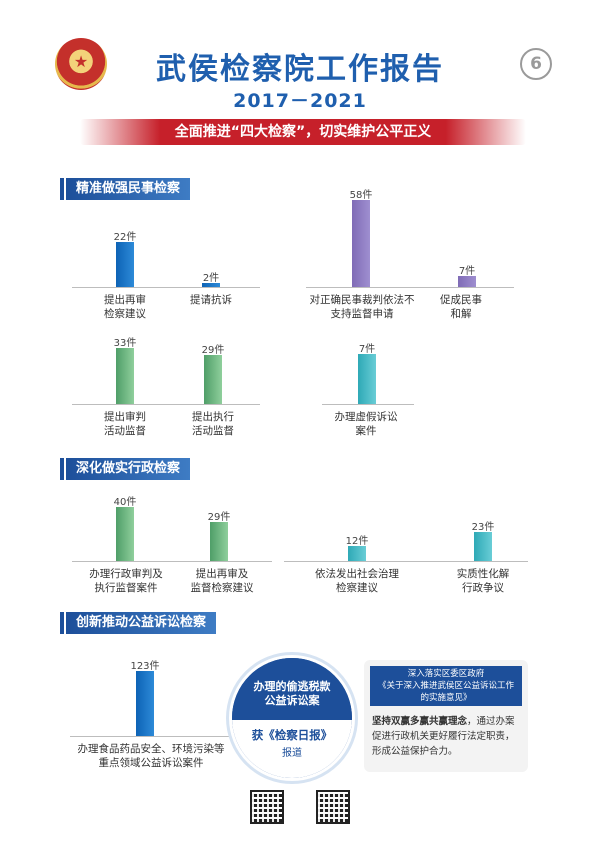 The width and height of the screenshot is (600, 848). What do you see at coordinates (213, 431) in the screenshot?
I see `chart-2-label-1-line-1: 活动监督` at bounding box center [213, 431].